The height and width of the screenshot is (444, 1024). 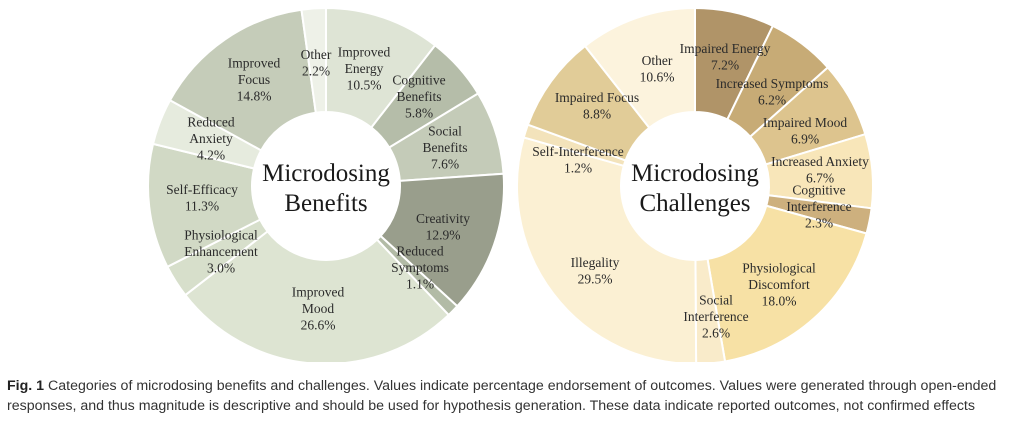 I want to click on challenges-slice-illegality, so click(x=607, y=249).